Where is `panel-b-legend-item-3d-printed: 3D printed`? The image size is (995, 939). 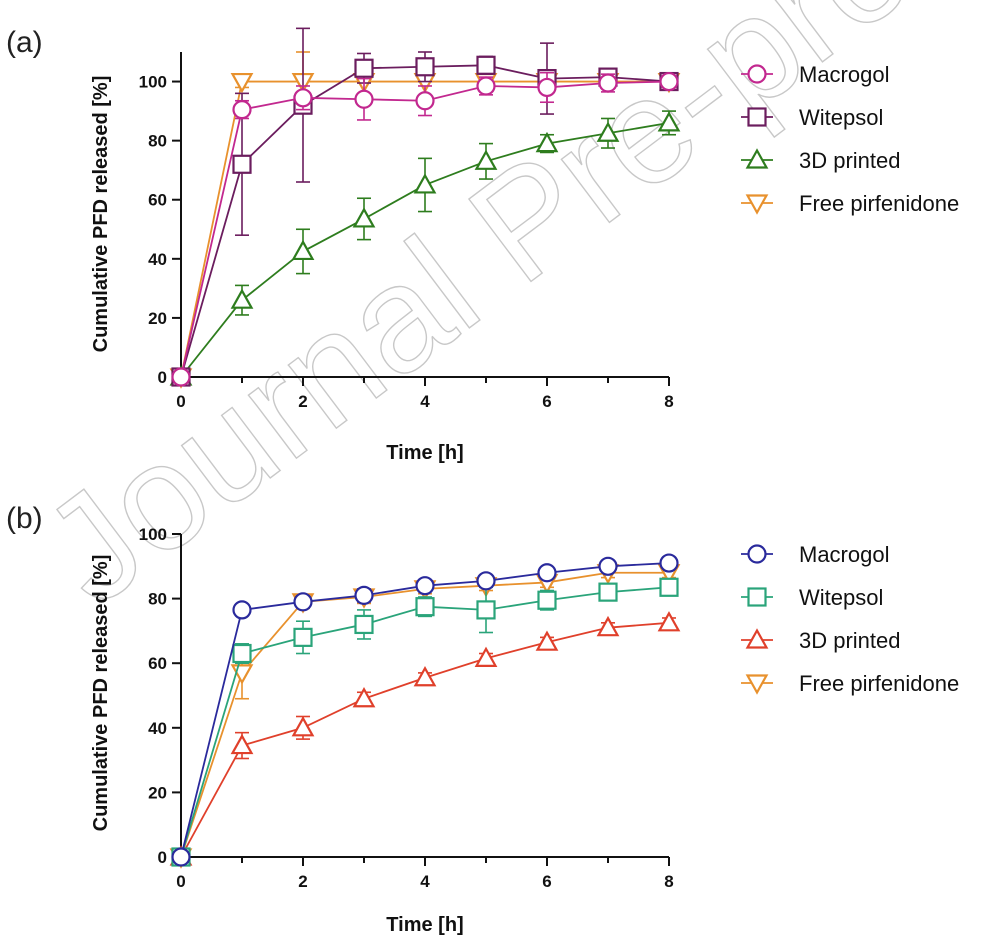
panel-b-legend-item-3d-printed: 3D printed is located at coordinates (821, 640).